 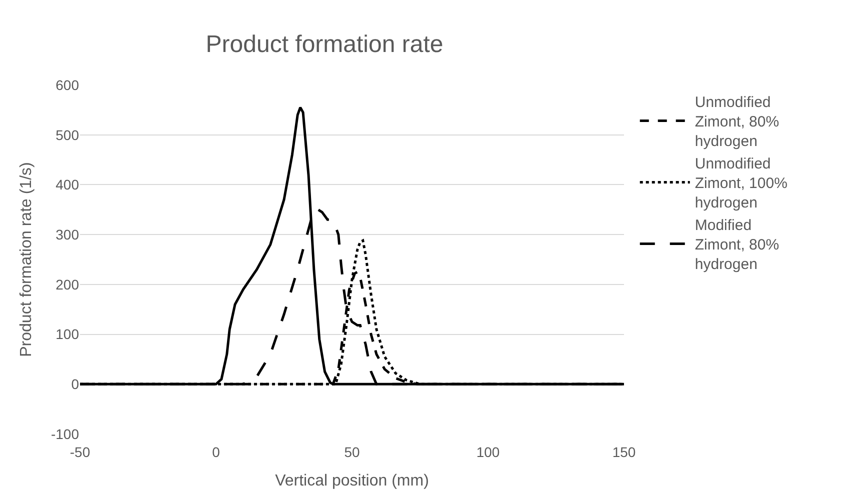 I want to click on x-axis-title: Vertical position (mm), so click(x=352, y=481).